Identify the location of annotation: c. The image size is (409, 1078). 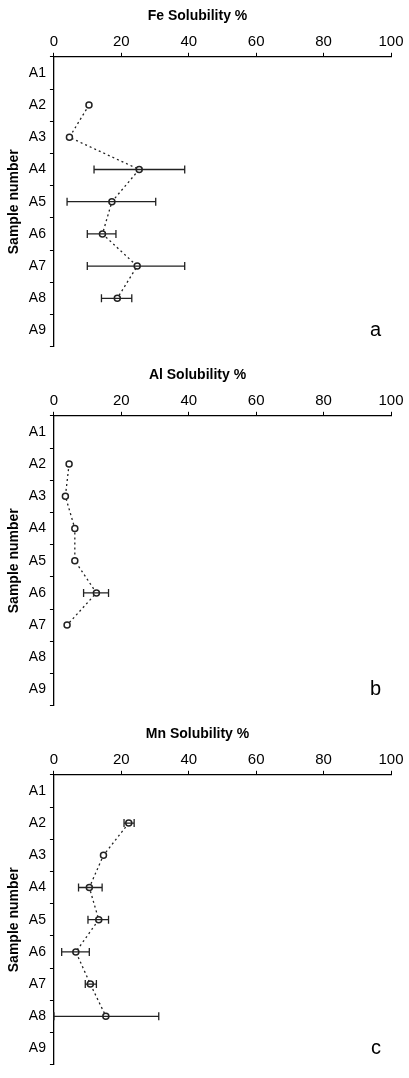
(376, 1047).